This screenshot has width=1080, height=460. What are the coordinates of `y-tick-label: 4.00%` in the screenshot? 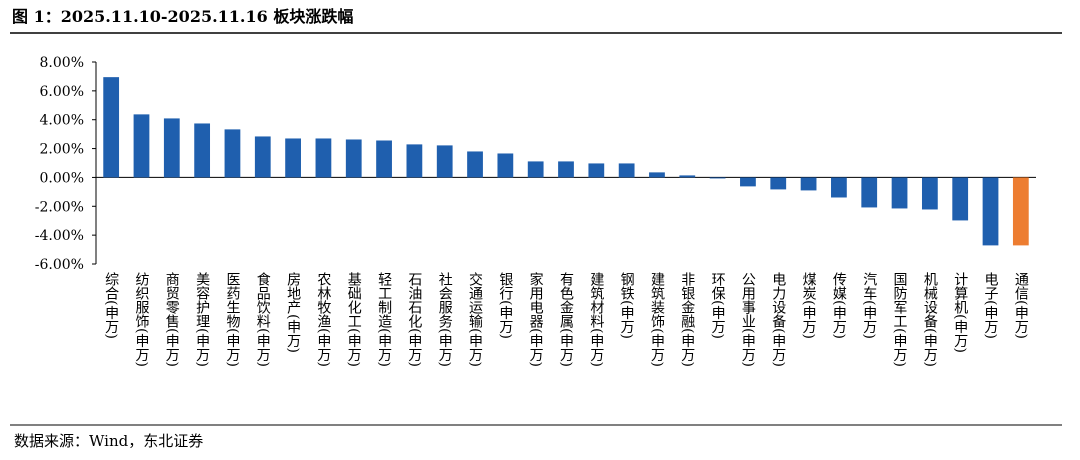 It's located at (62, 121).